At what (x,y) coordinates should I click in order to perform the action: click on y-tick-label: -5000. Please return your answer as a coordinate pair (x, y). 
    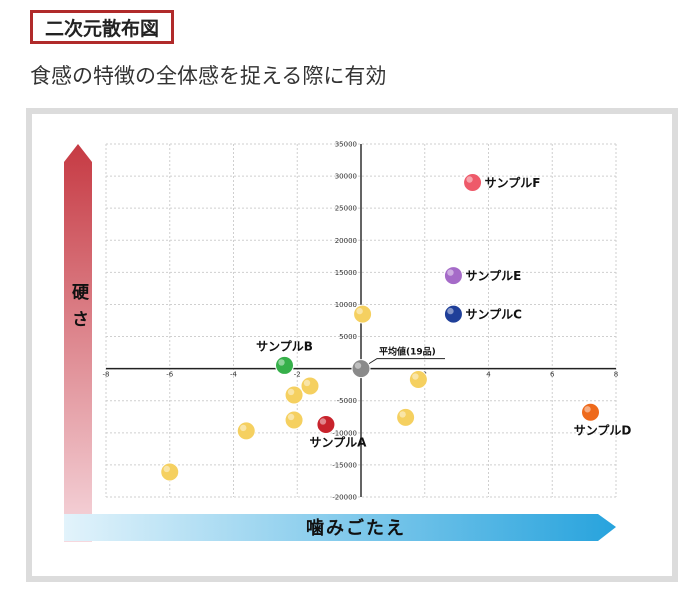
    Looking at the image, I should click on (347, 401).